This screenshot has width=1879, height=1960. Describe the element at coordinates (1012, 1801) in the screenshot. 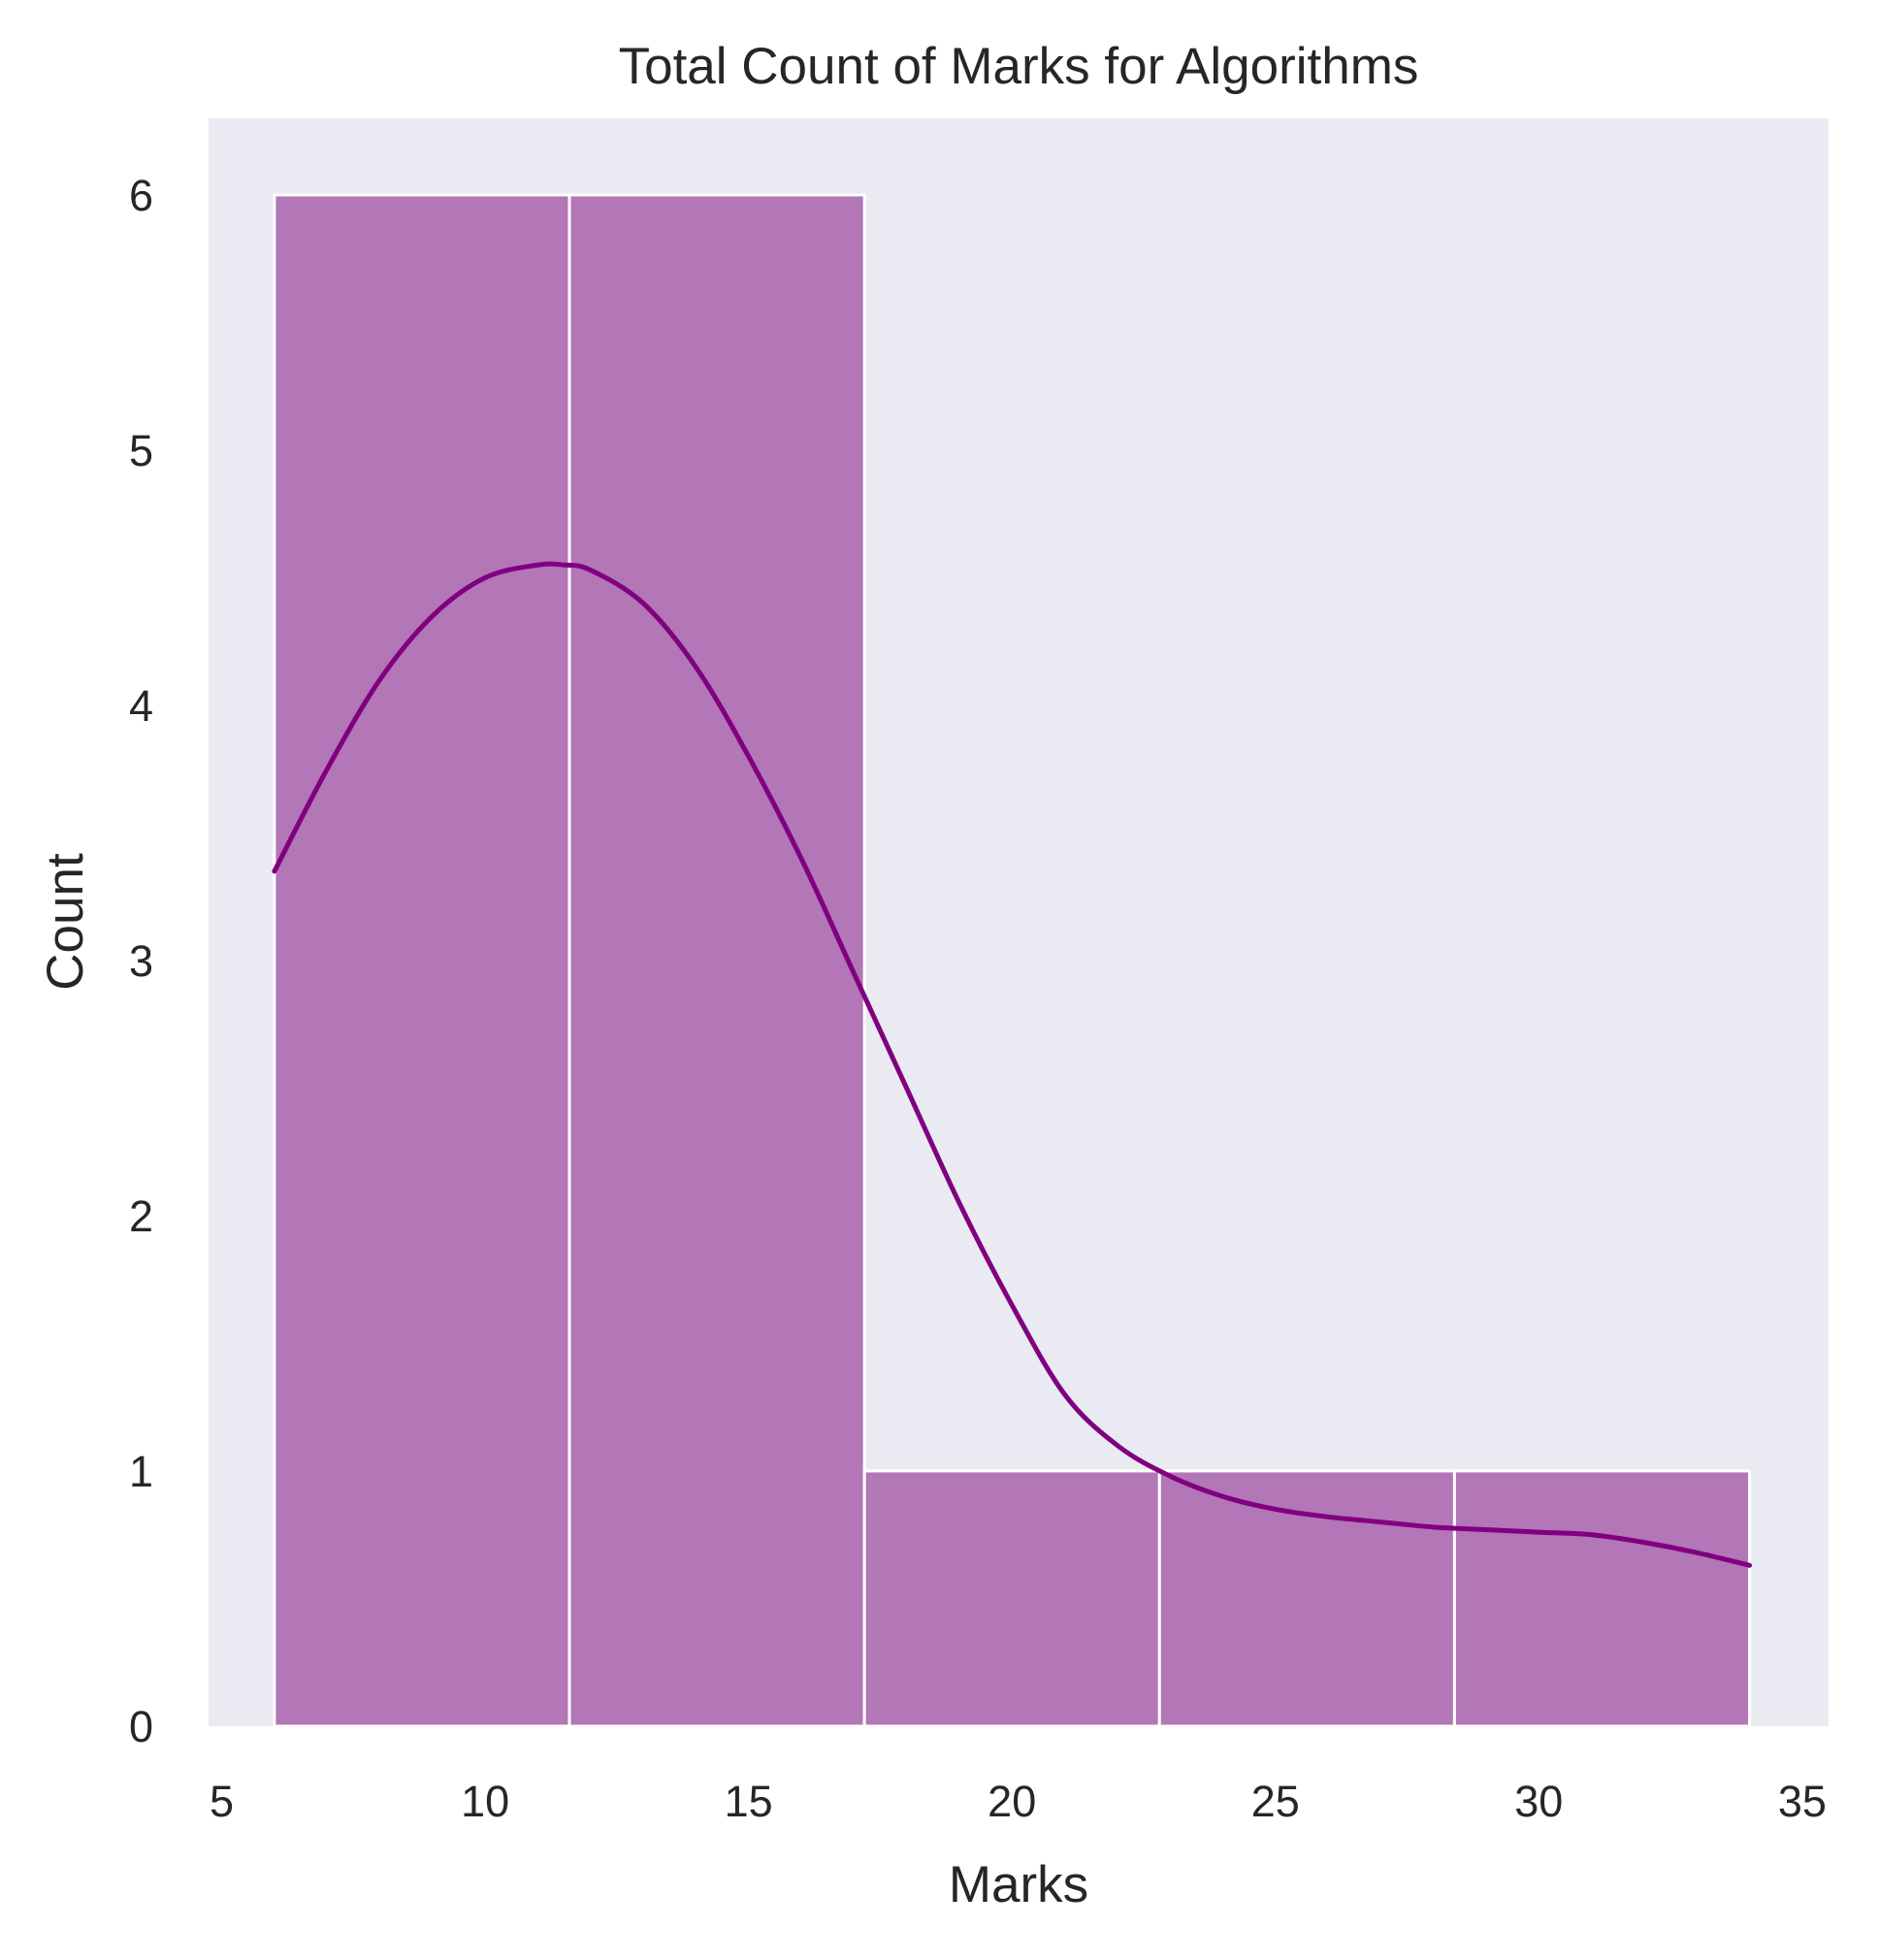

I see `x-tick-label: 20` at that location.